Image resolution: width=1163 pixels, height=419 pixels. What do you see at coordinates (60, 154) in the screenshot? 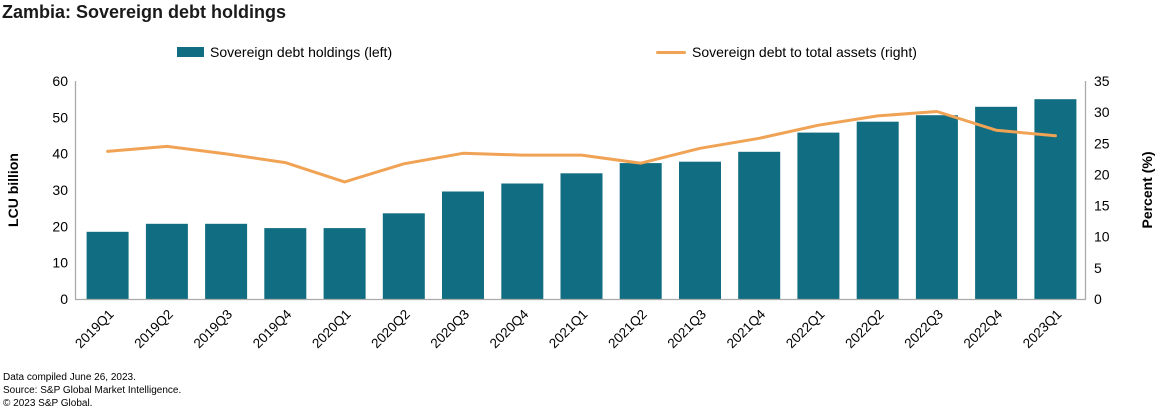
I see `left-axis-tick-40: 40` at bounding box center [60, 154].